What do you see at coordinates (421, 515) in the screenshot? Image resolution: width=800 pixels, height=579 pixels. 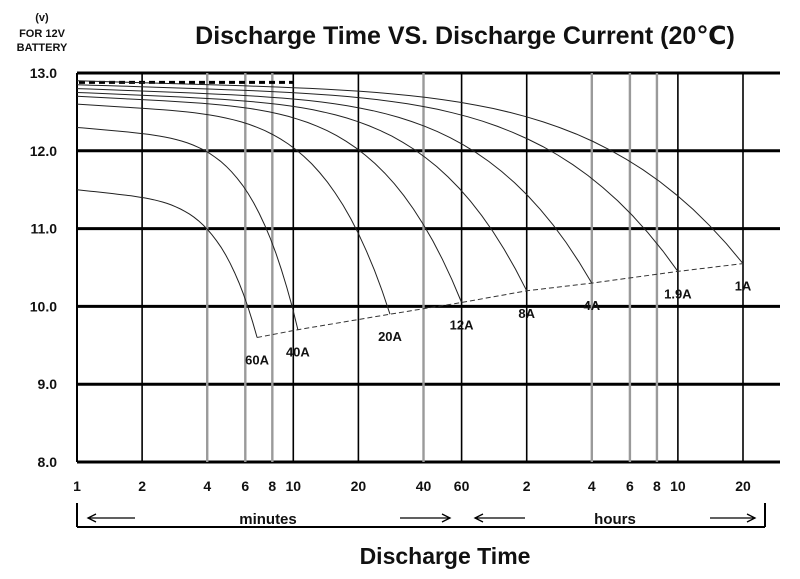 I see `segments: minutes hours` at bounding box center [421, 515].